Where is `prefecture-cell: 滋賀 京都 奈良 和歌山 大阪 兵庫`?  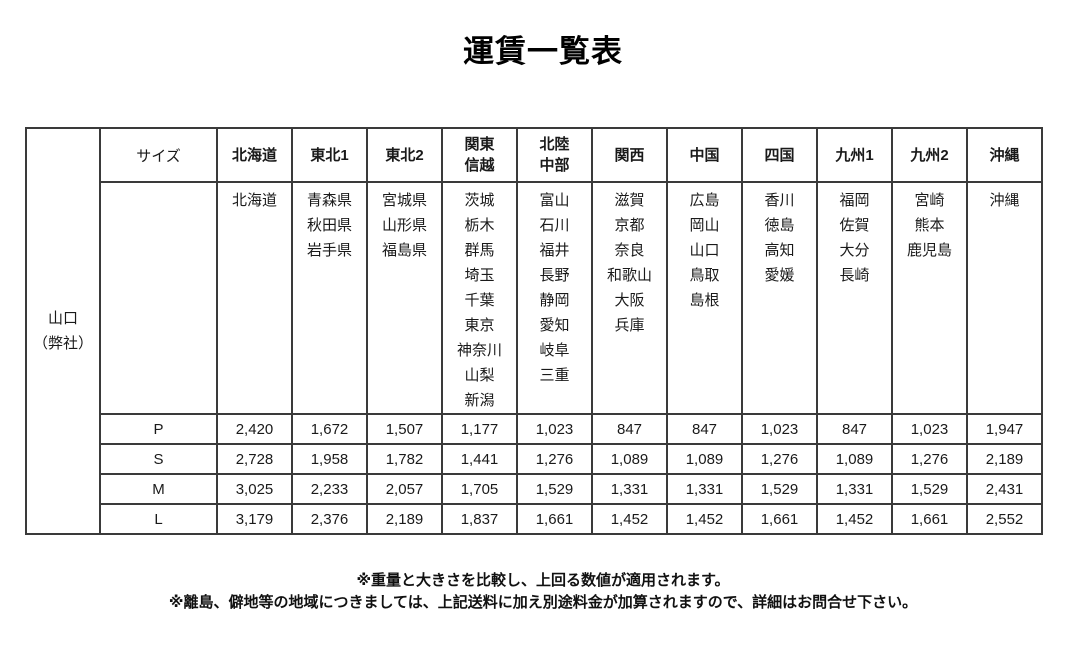 prefecture-cell: 滋賀 京都 奈良 和歌山 大阪 兵庫 is located at coordinates (629, 298).